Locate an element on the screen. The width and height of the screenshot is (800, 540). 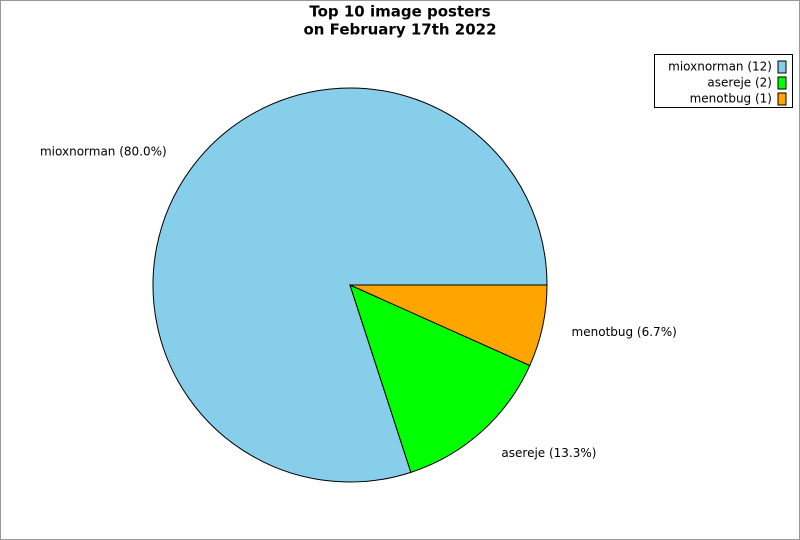
legend-label: asereje (2) is located at coordinates (739, 83).